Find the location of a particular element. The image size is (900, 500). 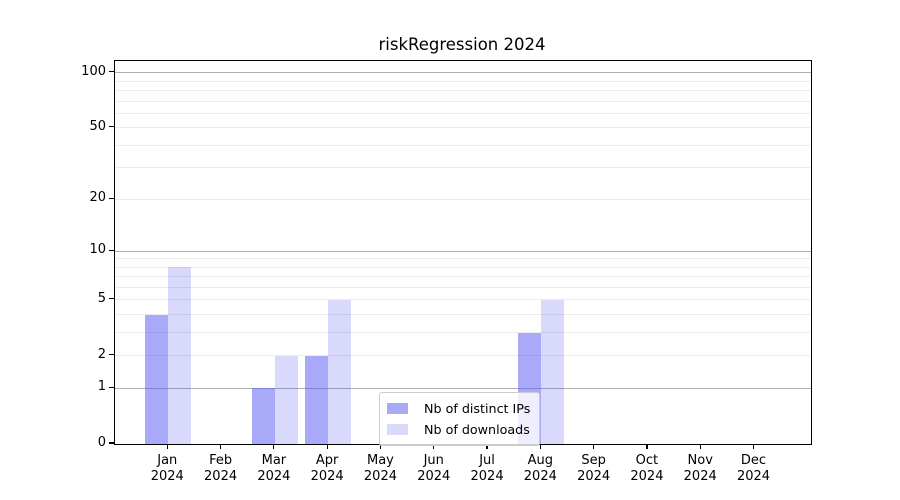

x-tick-label-jan: Jan 2024 is located at coordinates (167, 469).